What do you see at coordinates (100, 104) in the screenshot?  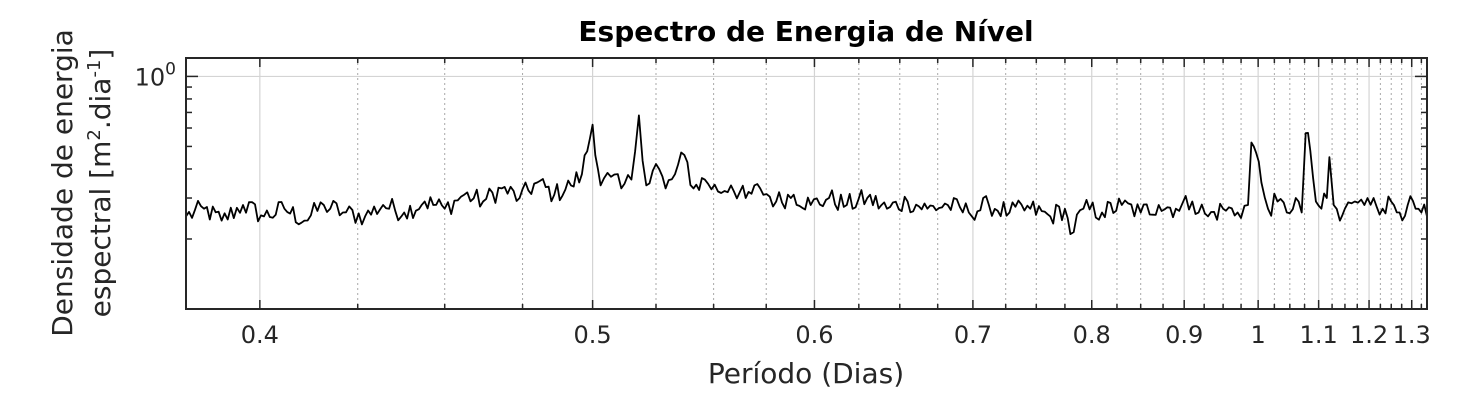 I see `y-axis-label-mid: .dia` at bounding box center [100, 104].